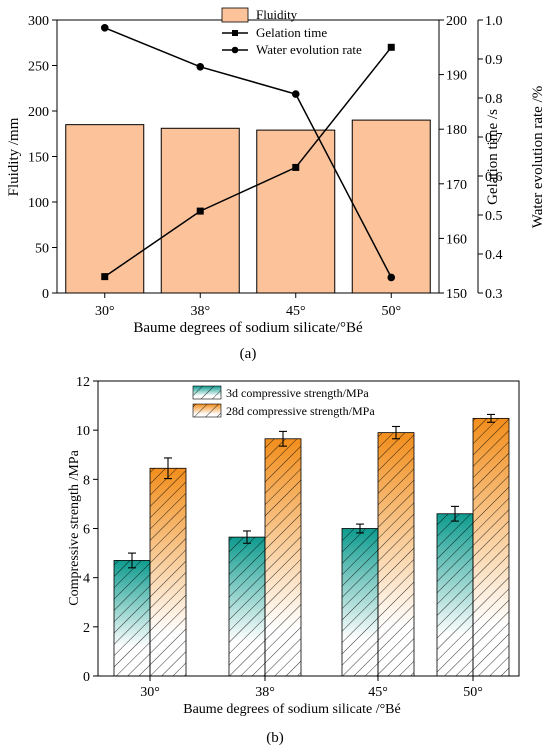 The height and width of the screenshot is (750, 550). What do you see at coordinates (297, 393) in the screenshot?
I see `legend-b-3d: 3d compressive strength/MPa` at bounding box center [297, 393].